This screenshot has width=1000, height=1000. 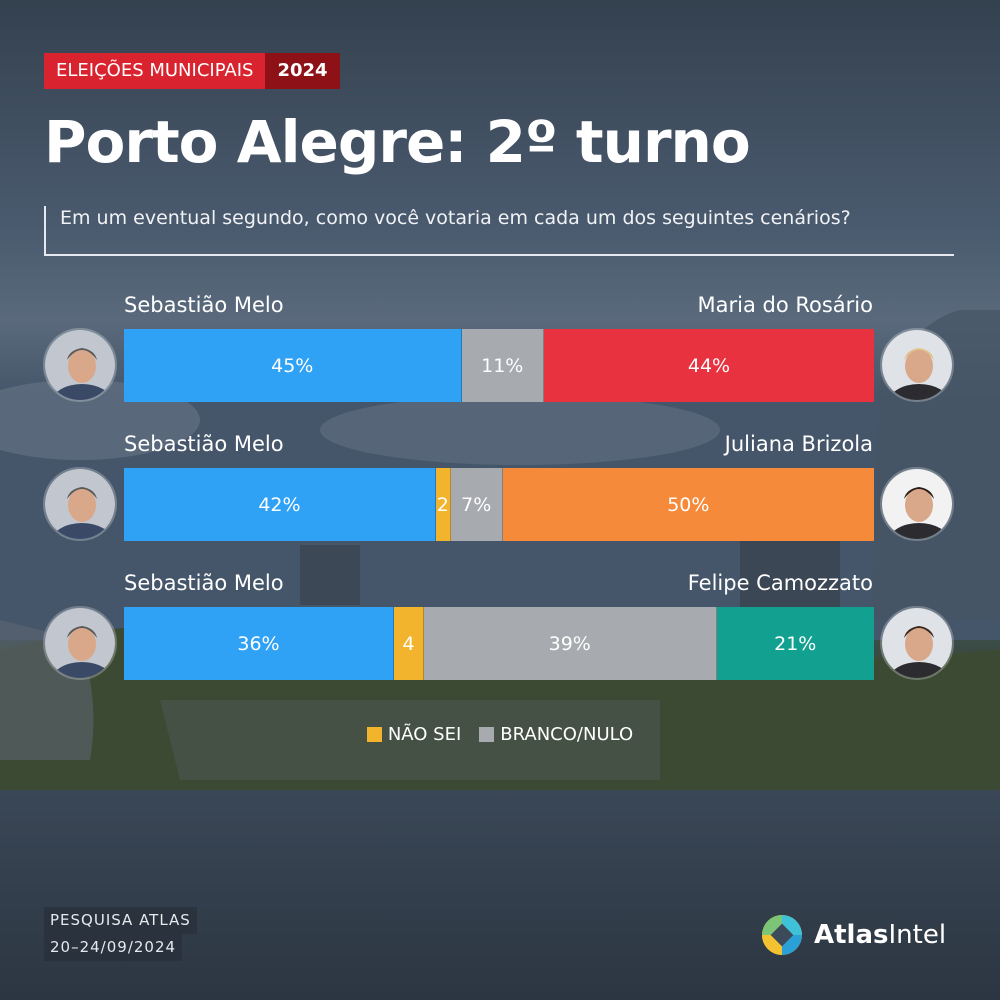 I want to click on bar-segment-nao-sei: 4, so click(x=409, y=643).